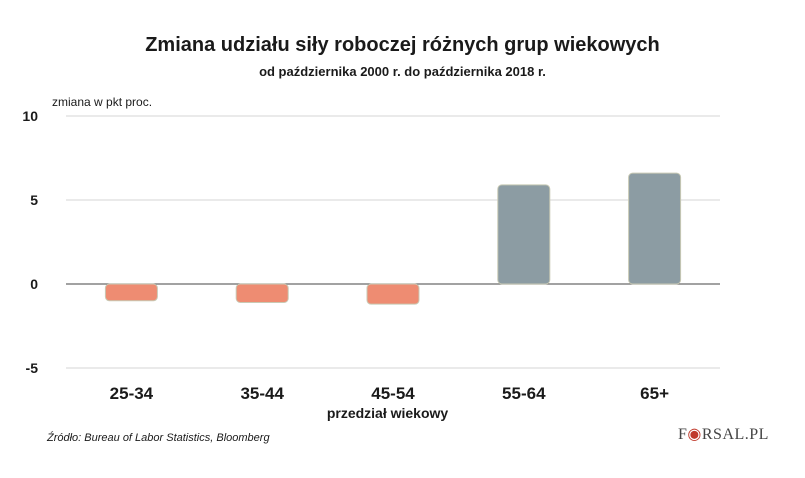  I want to click on y-tick-label: 10, so click(30, 116).